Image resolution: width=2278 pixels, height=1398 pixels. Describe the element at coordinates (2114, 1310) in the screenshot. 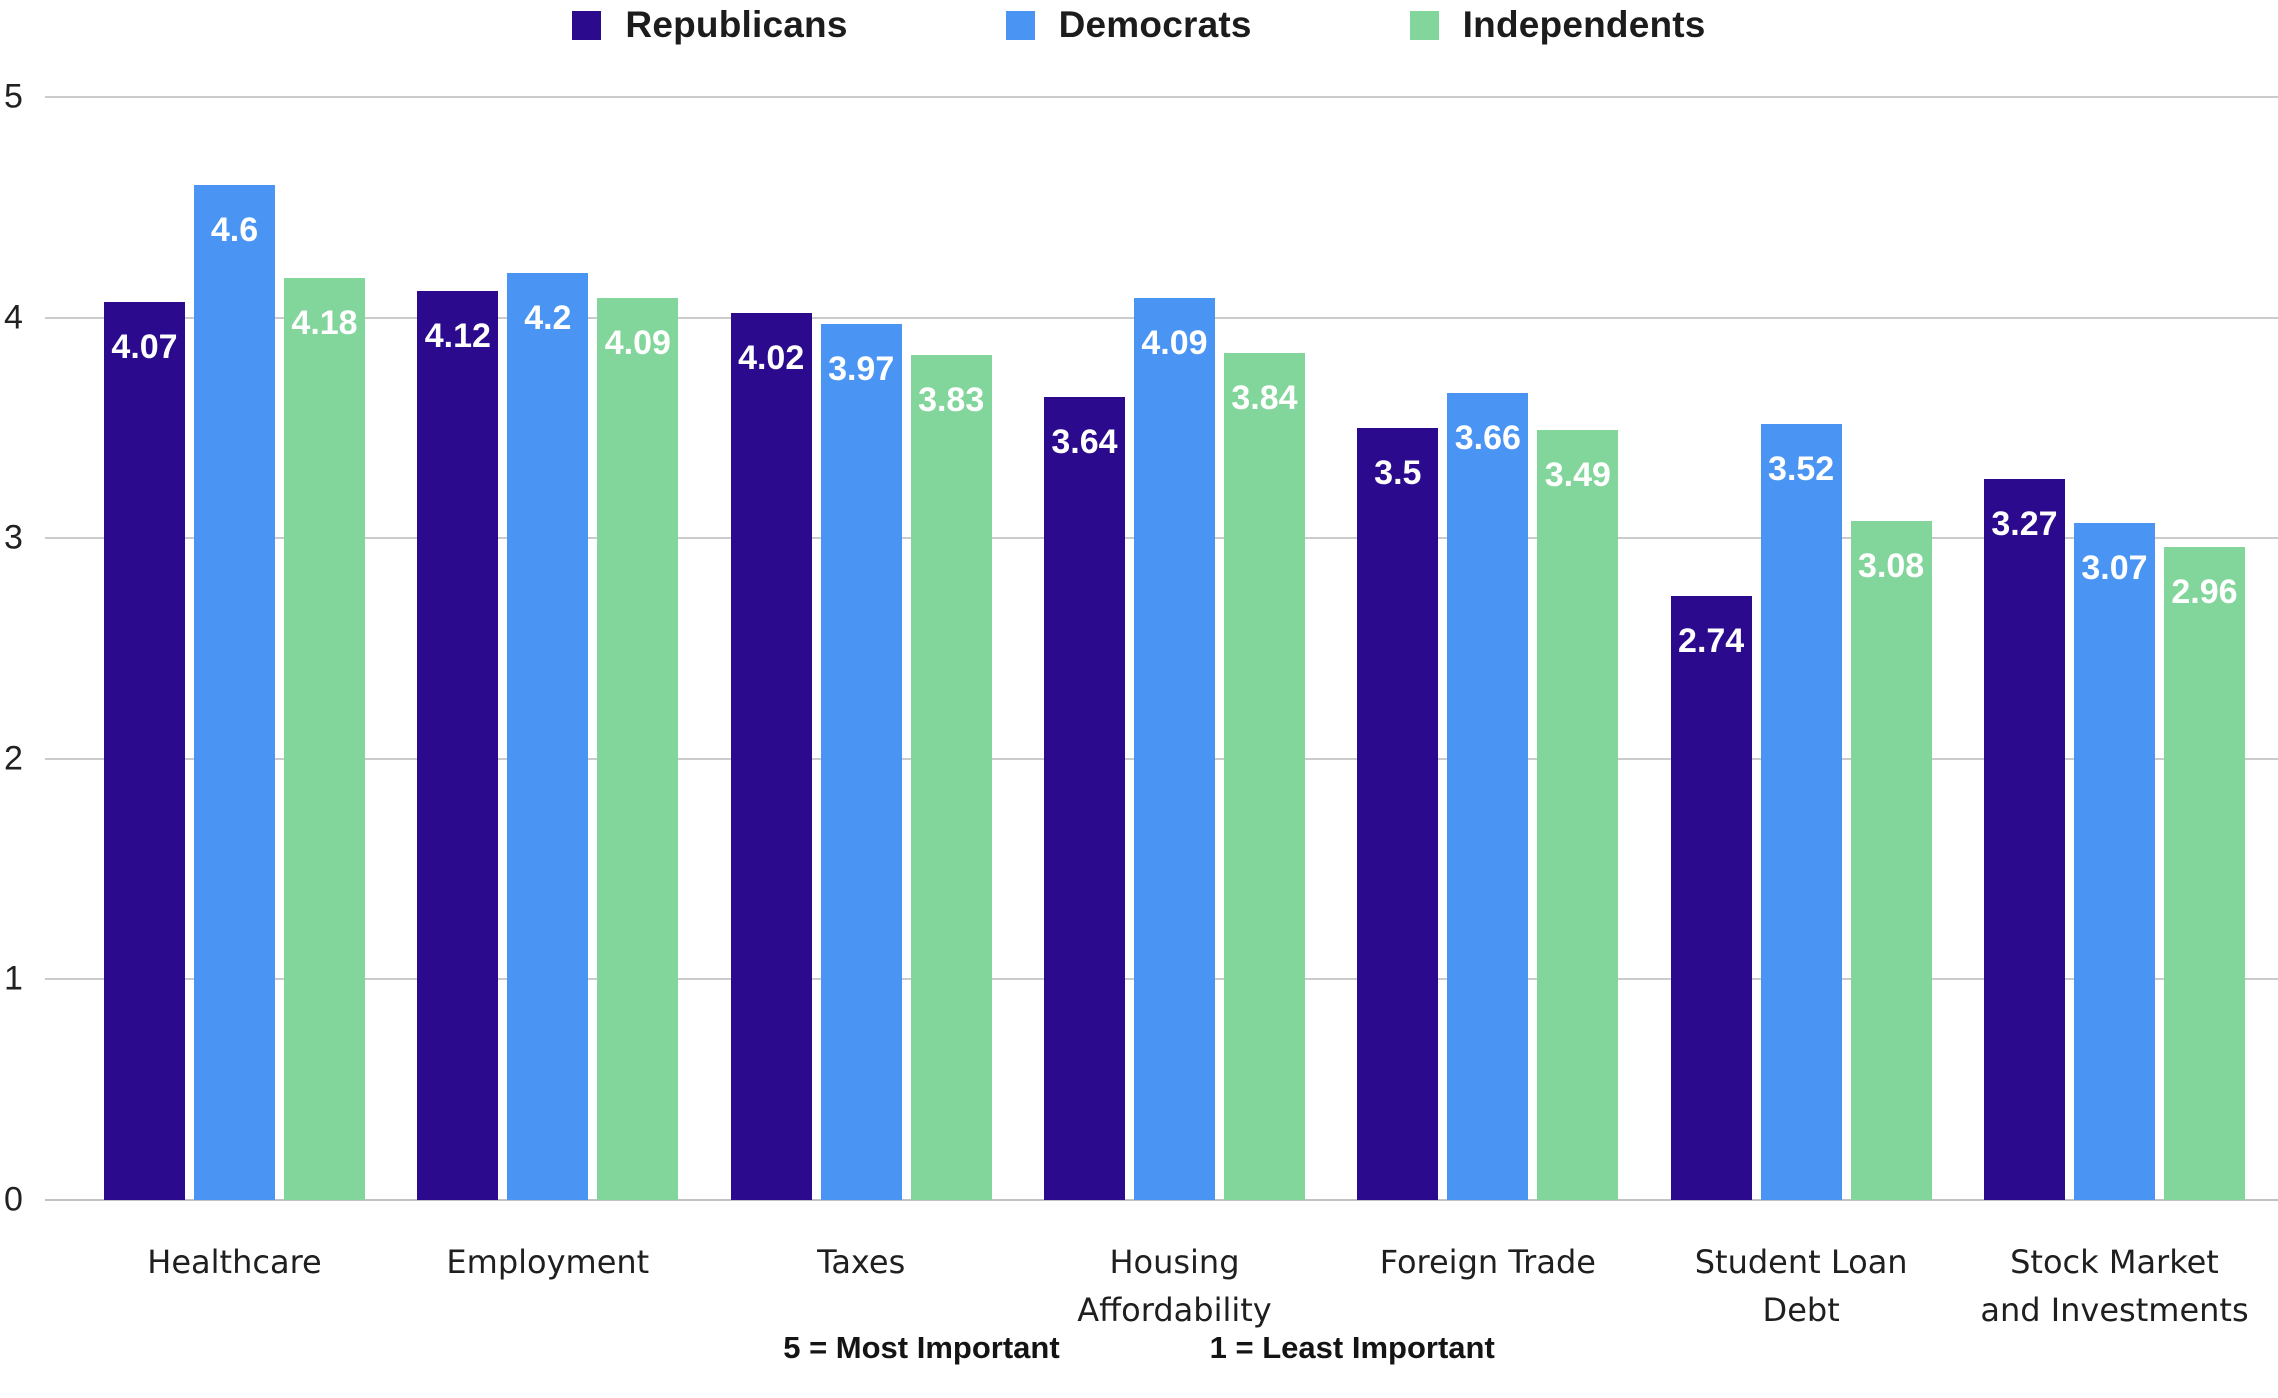

I see `category-label-line: and Investments` at that location.